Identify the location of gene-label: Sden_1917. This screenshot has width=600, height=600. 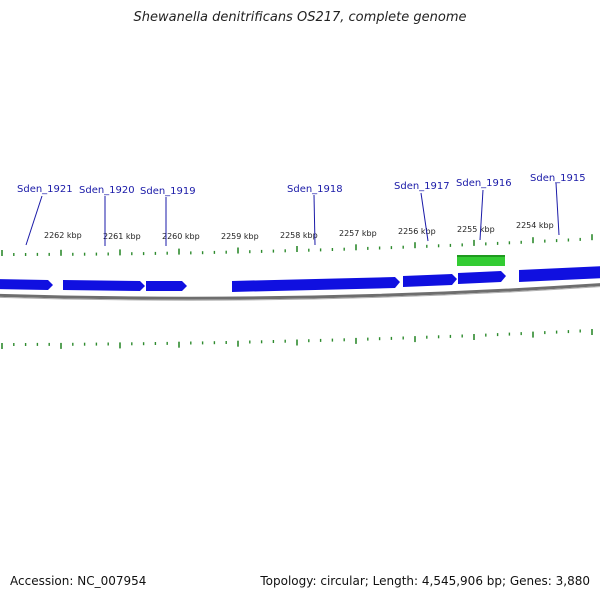
(422, 186).